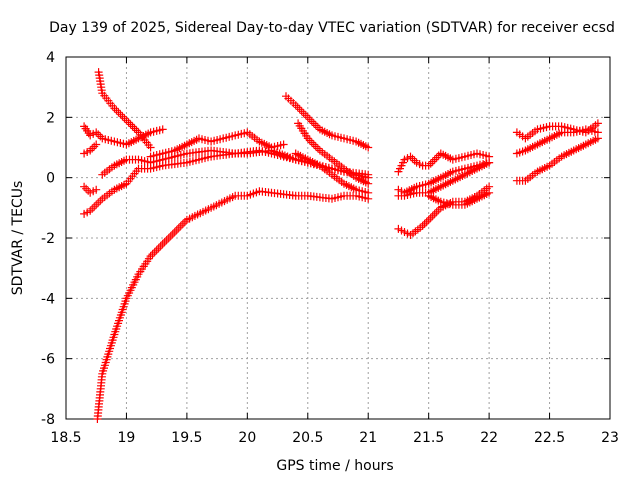 The image size is (640, 480). I want to click on x-tick-label: 22.5, so click(549, 438).